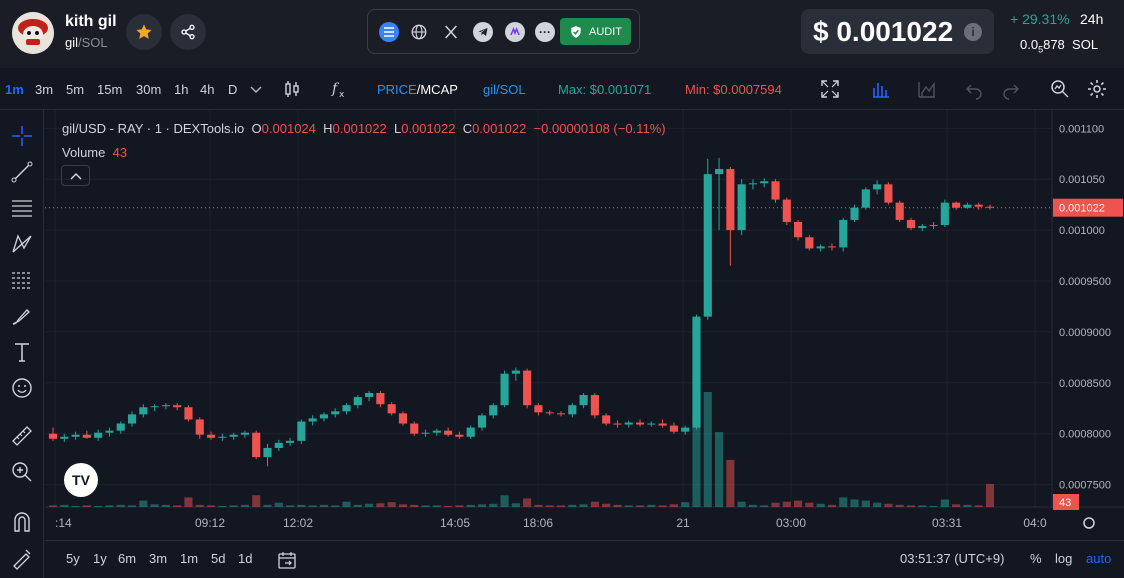  Describe the element at coordinates (218, 558) in the screenshot. I see `range-5d: 5d` at that location.